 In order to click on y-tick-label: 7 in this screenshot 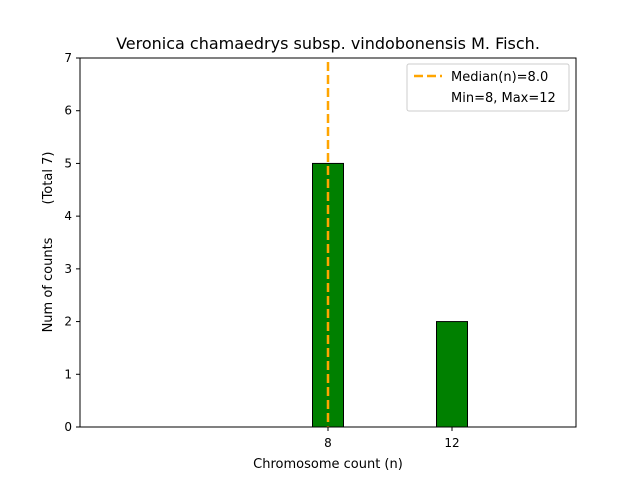, I will do `click(68, 58)`.